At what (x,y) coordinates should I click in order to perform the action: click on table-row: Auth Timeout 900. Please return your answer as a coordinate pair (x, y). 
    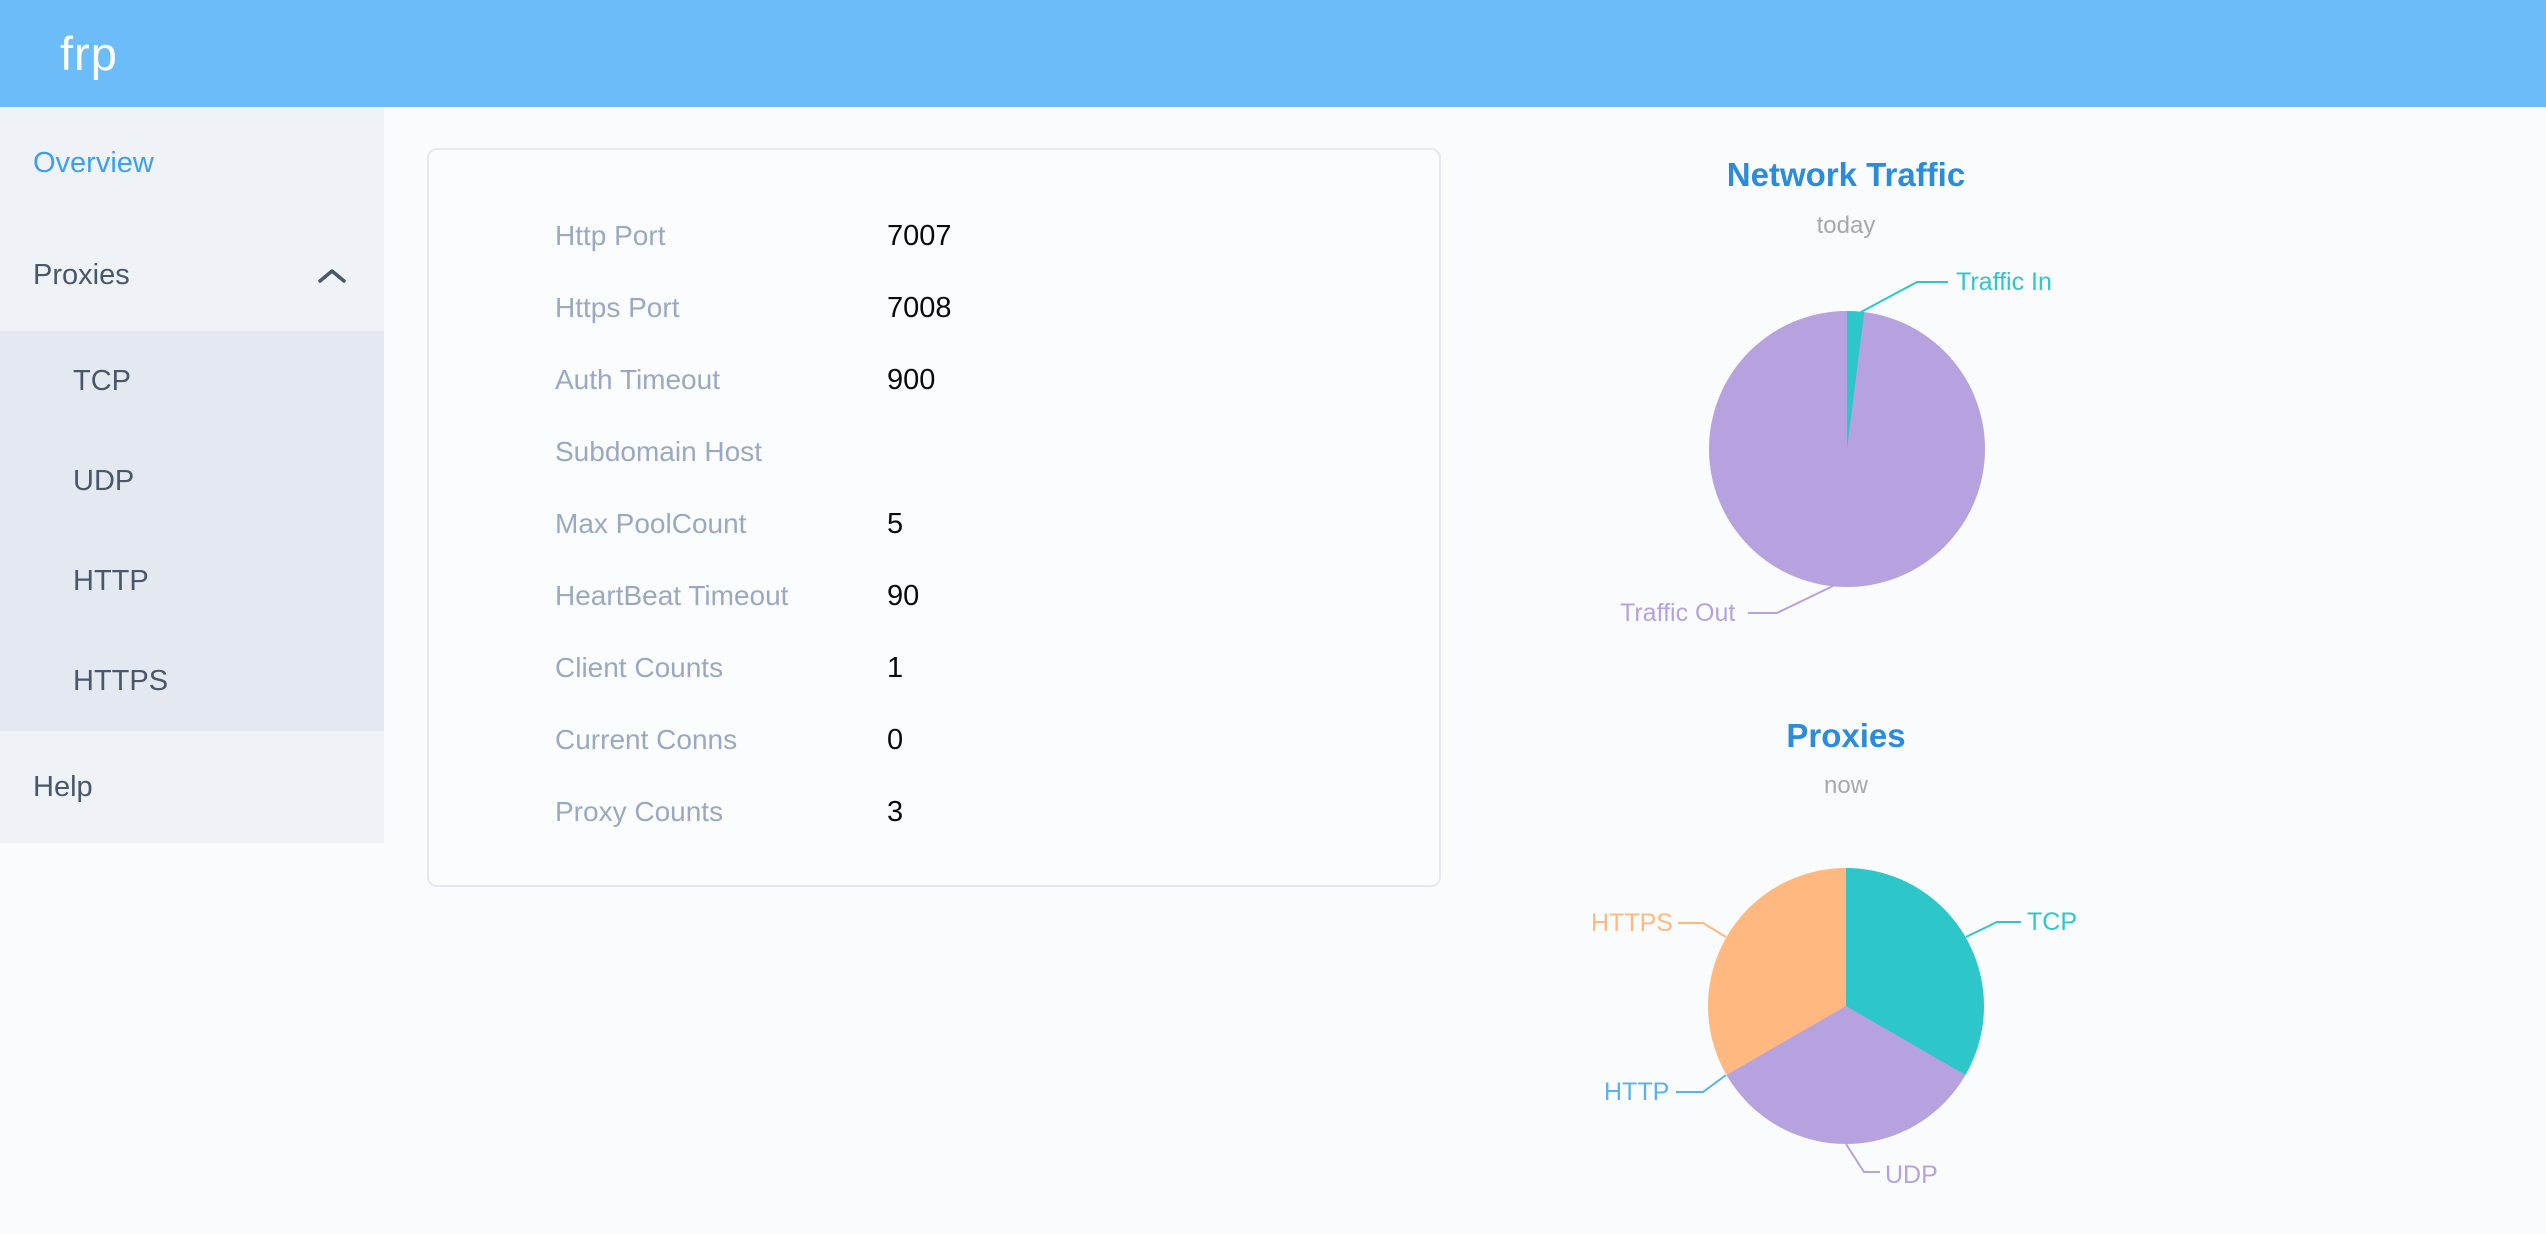
    Looking at the image, I should click on (934, 380).